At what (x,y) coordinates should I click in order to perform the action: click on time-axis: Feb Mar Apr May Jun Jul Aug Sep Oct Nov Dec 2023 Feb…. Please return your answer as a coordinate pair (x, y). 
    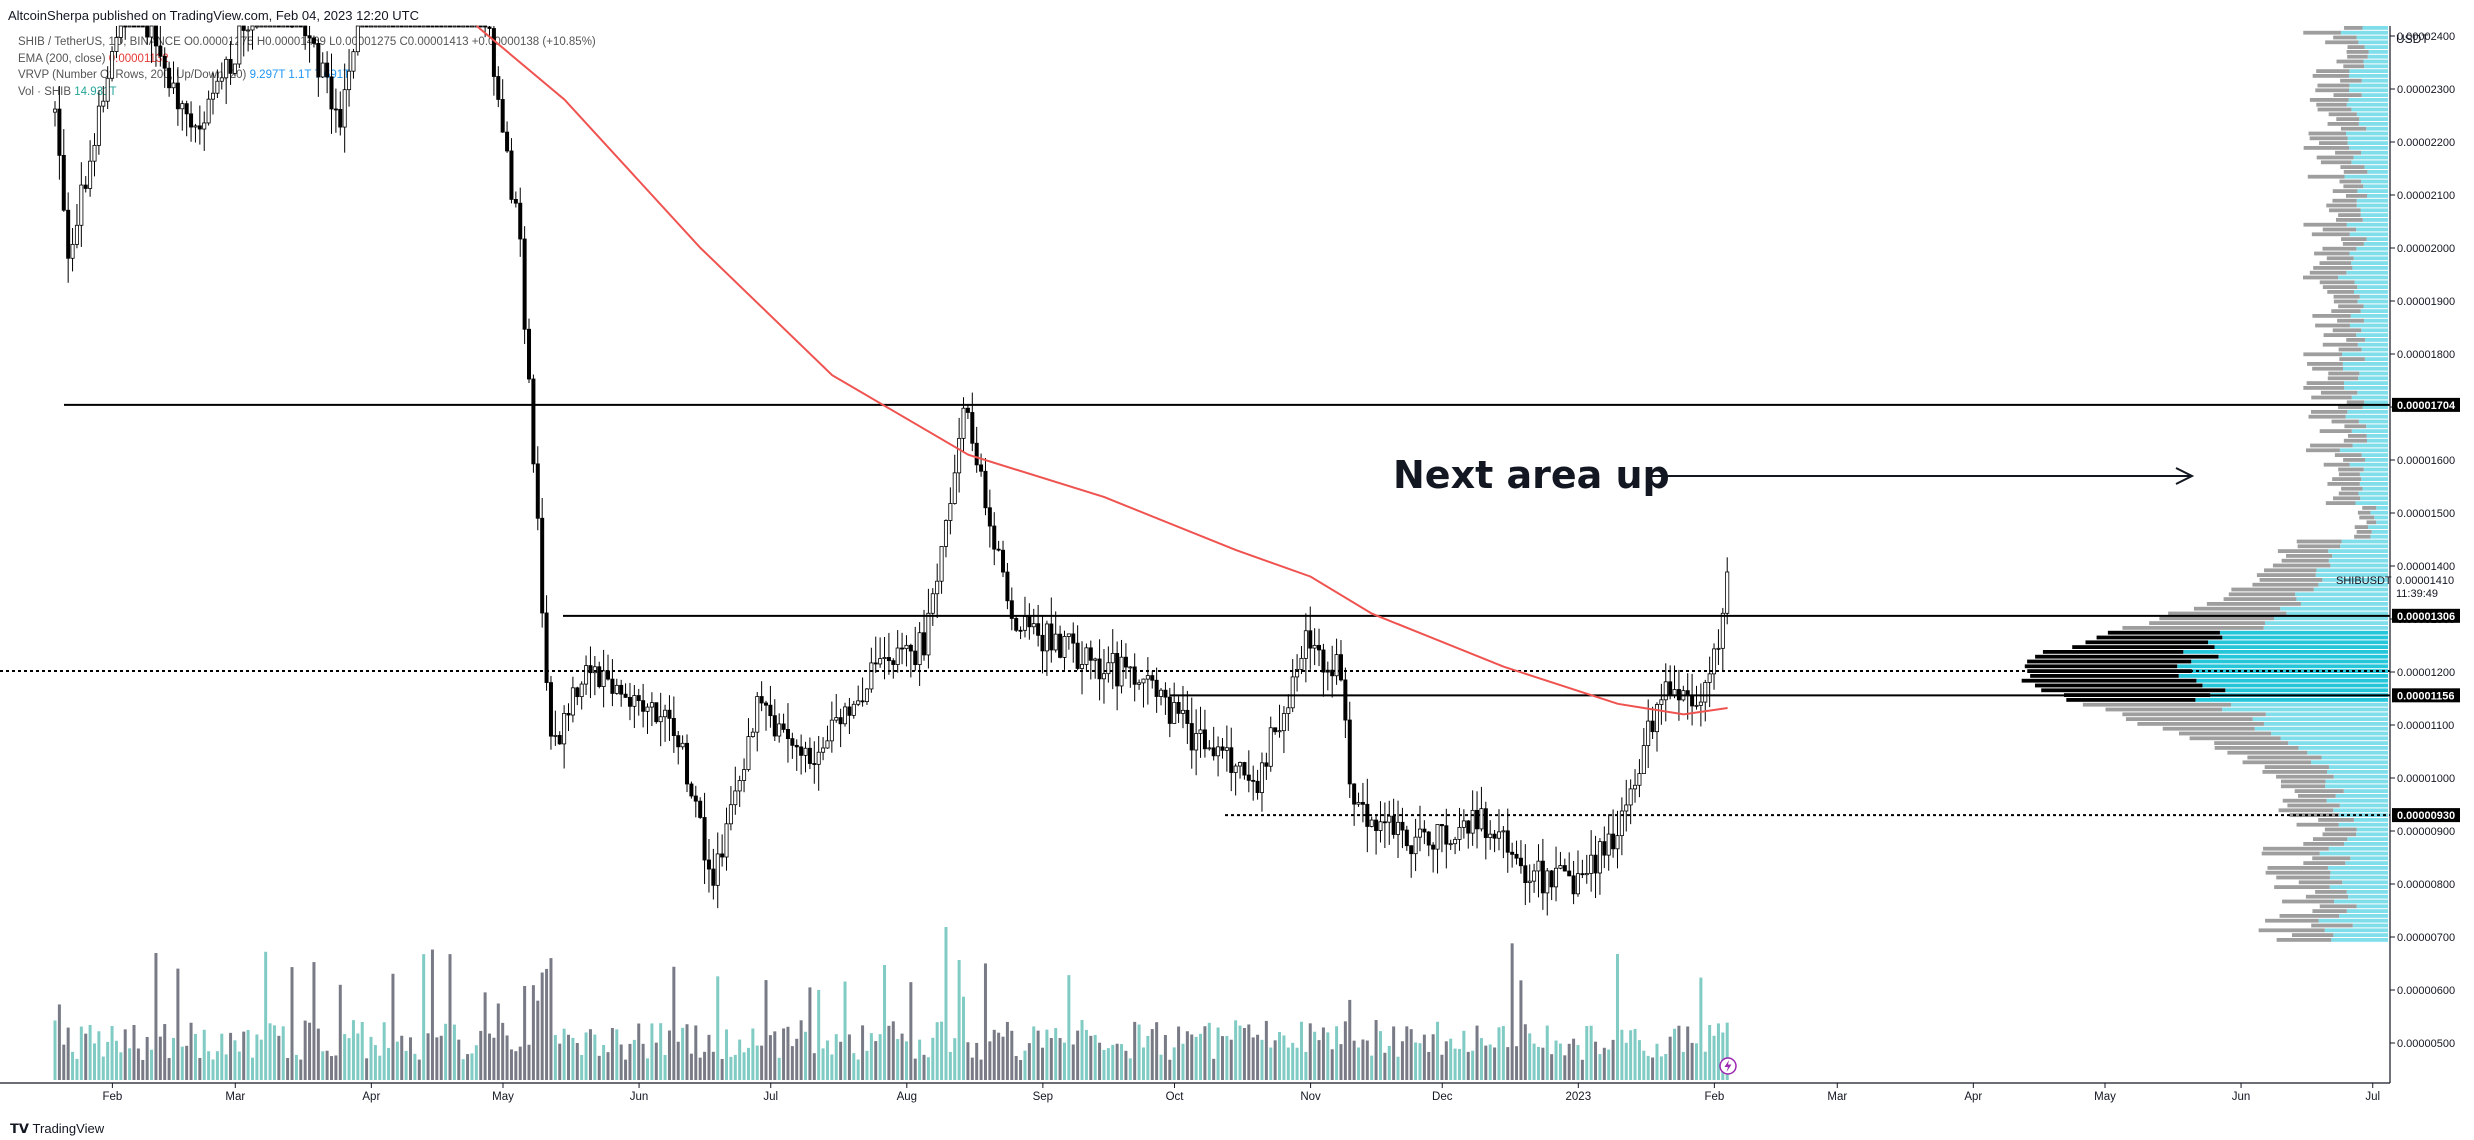
    Looking at the image, I should click on (1241, 1093).